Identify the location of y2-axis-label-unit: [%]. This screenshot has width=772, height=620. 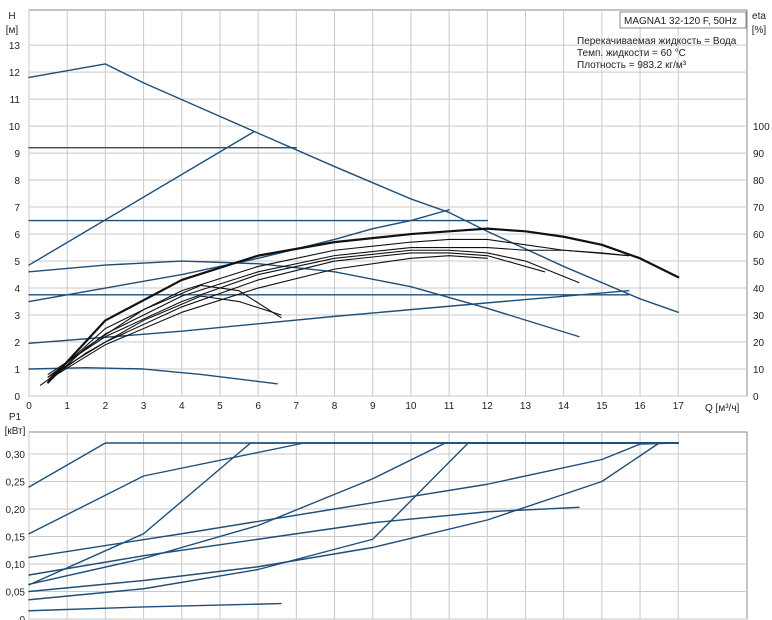
(759, 30).